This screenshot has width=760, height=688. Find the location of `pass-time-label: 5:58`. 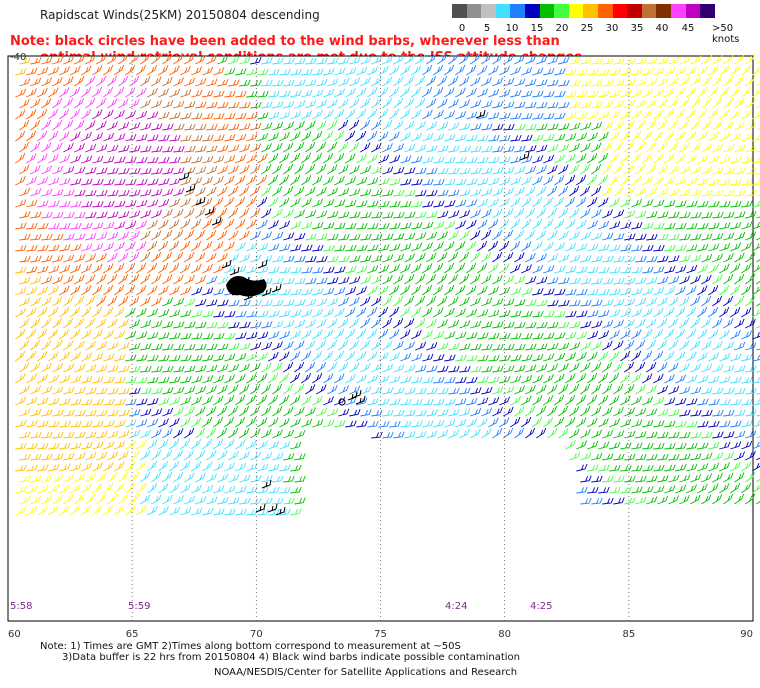

pass-time-label: 5:58 is located at coordinates (21, 606).